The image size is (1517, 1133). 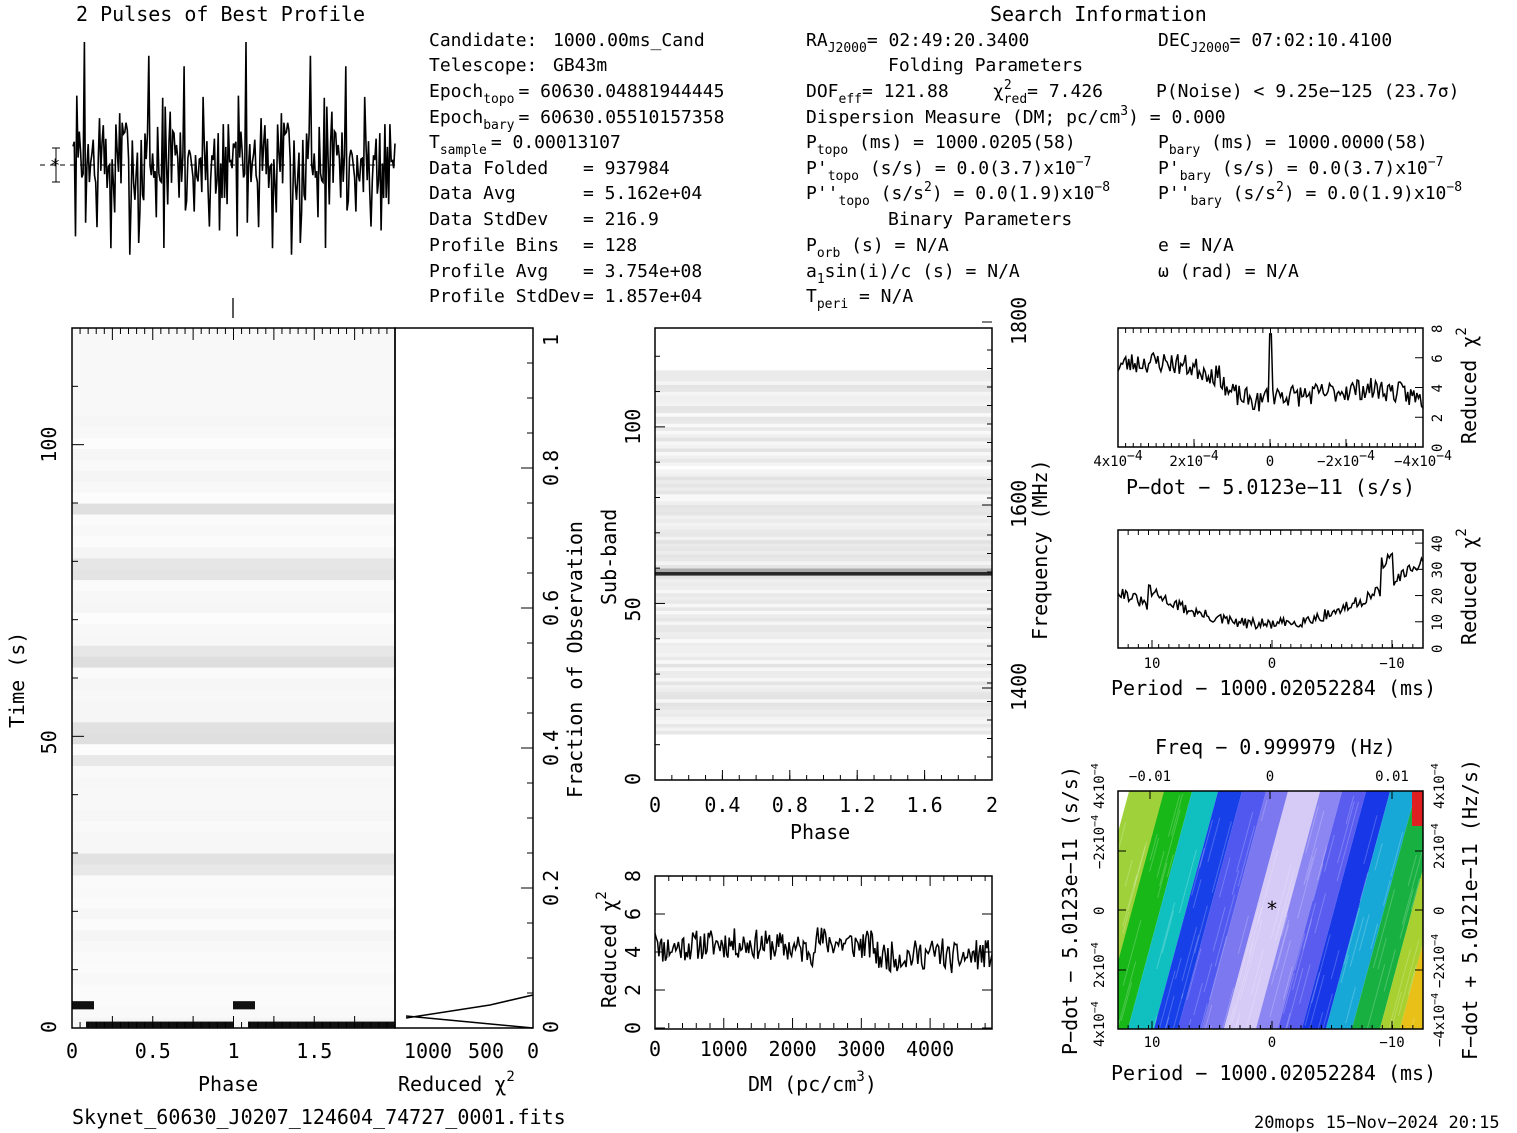 What do you see at coordinates (488, 168) in the screenshot?
I see `info-row: Data Folded` at bounding box center [488, 168].